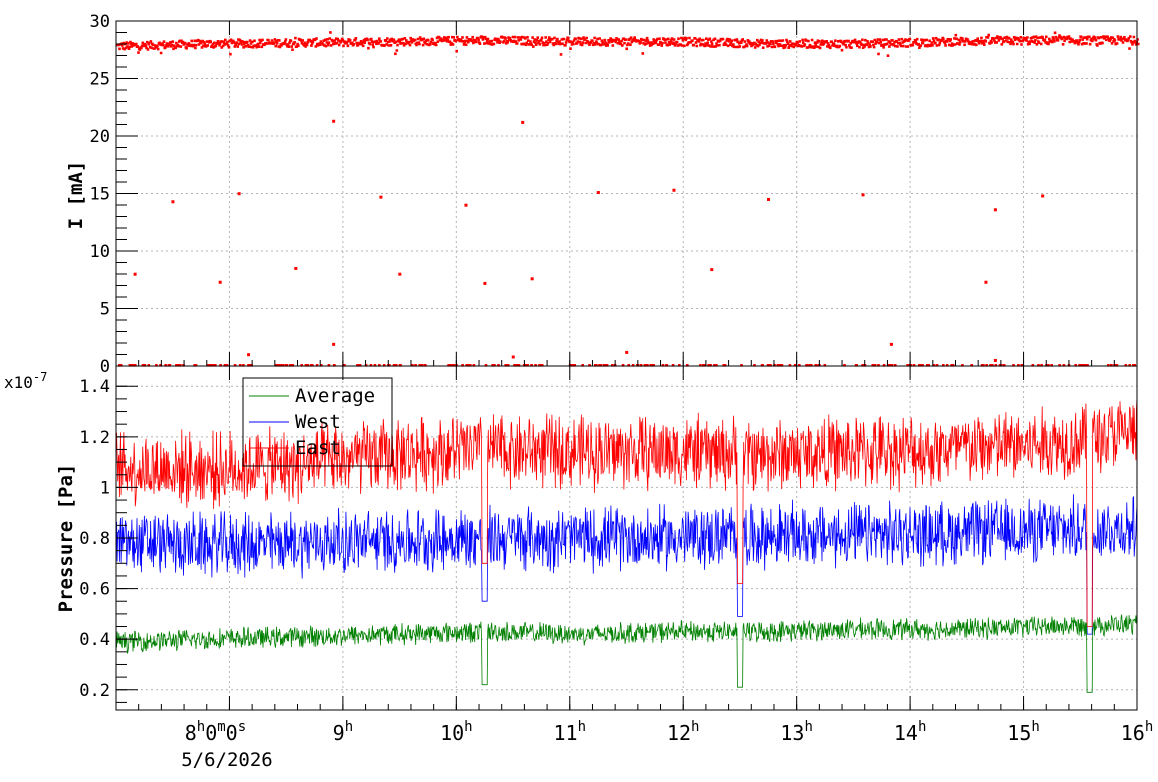 This screenshot has height=782, width=1158. What do you see at coordinates (1133, 733) in the screenshot?
I see `time-tick-hour: 16` at bounding box center [1133, 733].